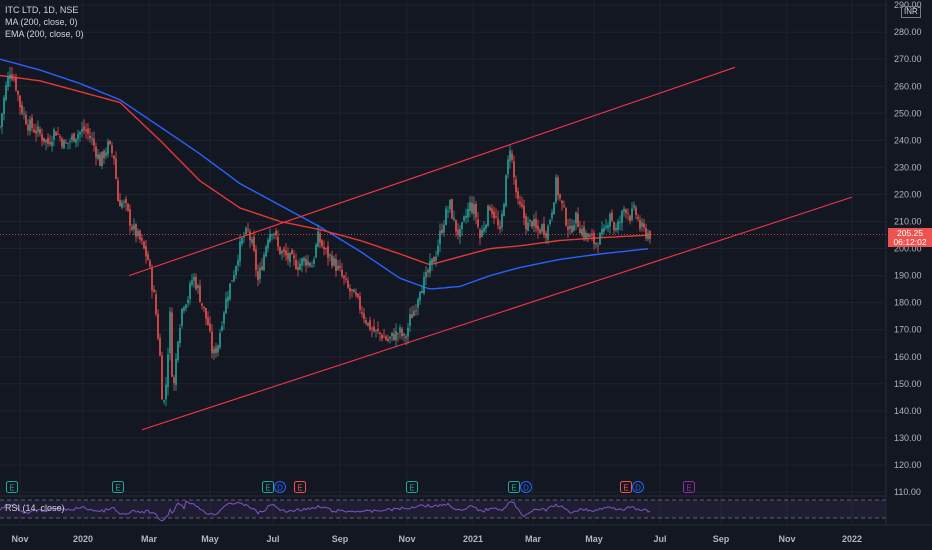 This screenshot has width=932, height=550. I want to click on earnings-marker-icon, so click(268, 487).